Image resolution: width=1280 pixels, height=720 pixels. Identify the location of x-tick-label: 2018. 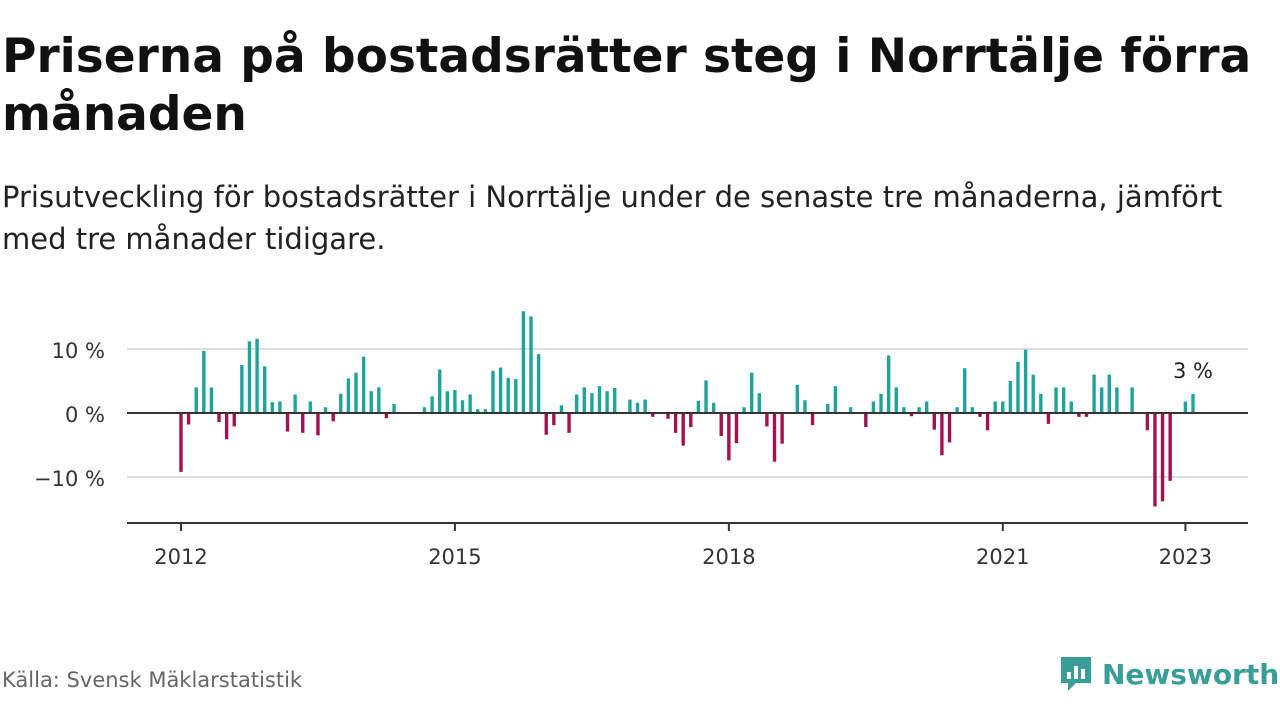
(728, 557).